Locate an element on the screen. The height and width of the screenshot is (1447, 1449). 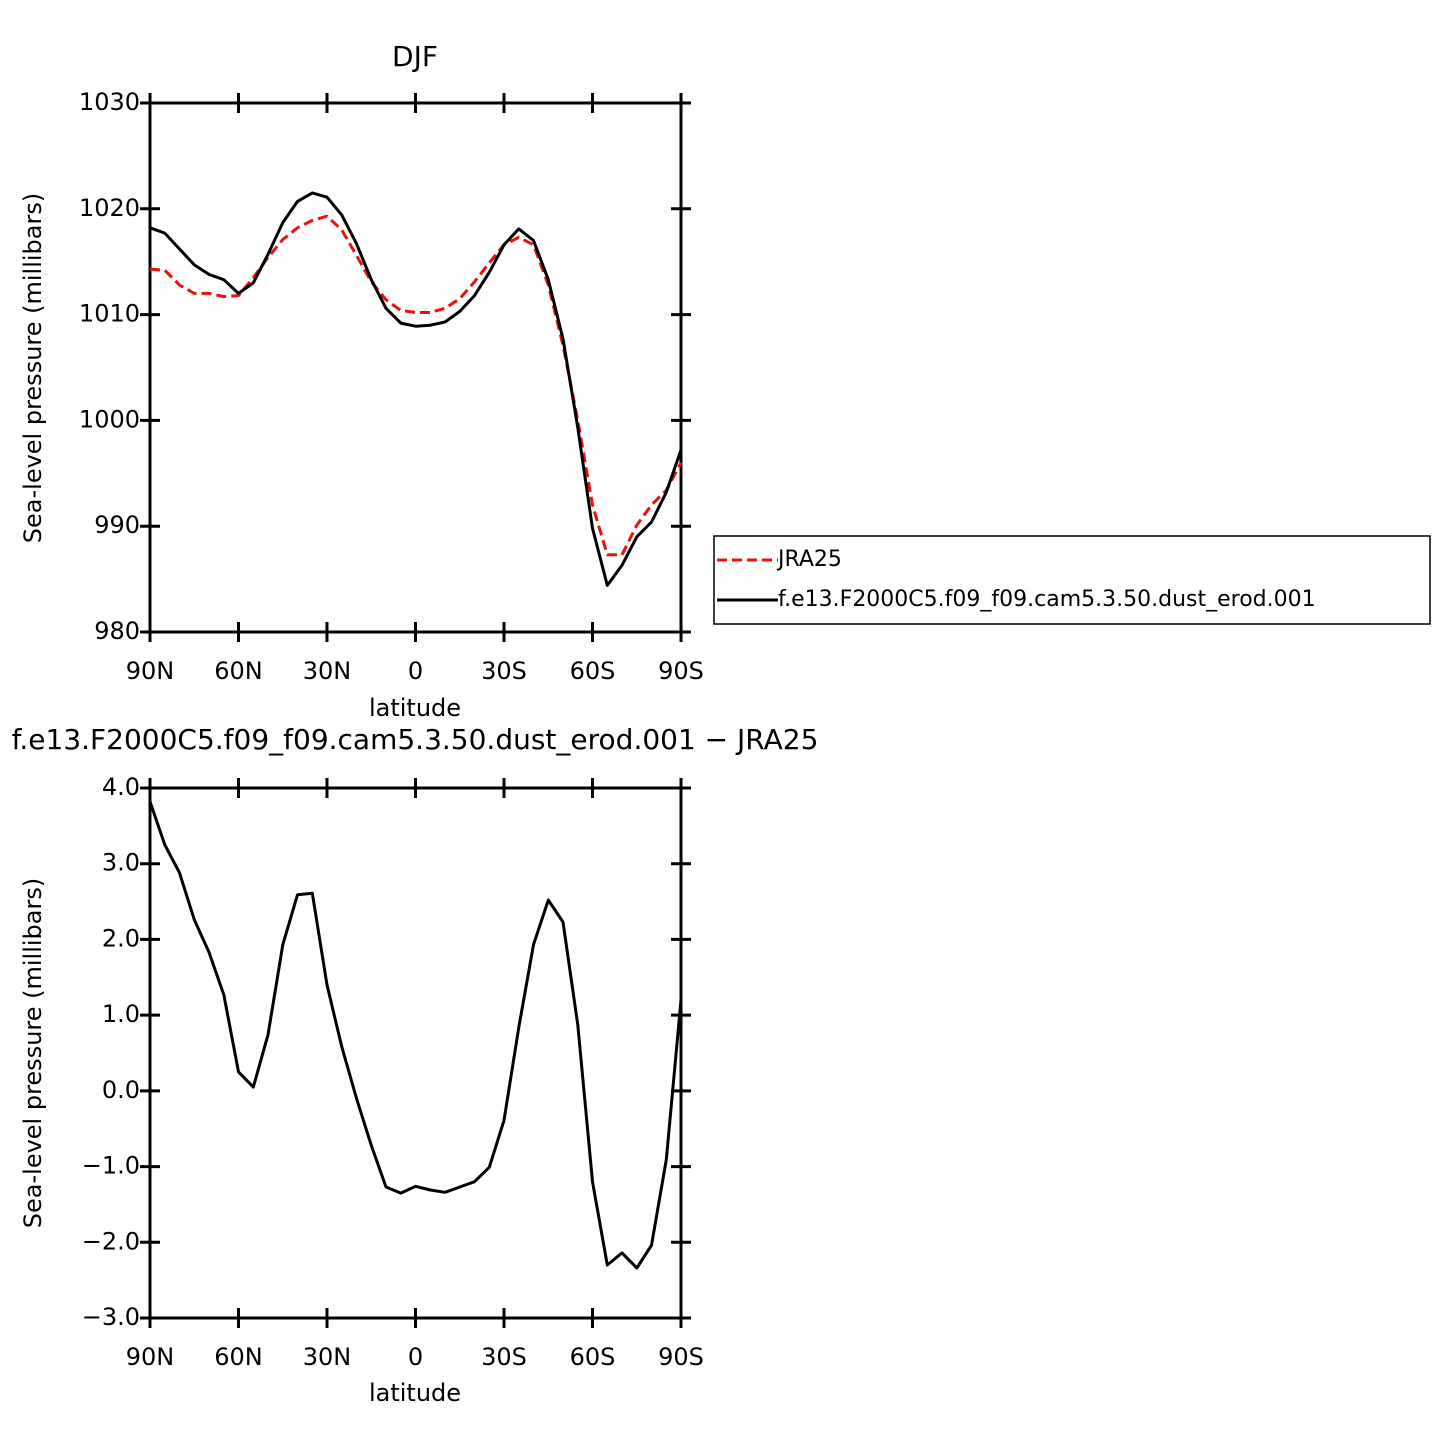
y-tick-label: 0.0 is located at coordinates (121, 1090).